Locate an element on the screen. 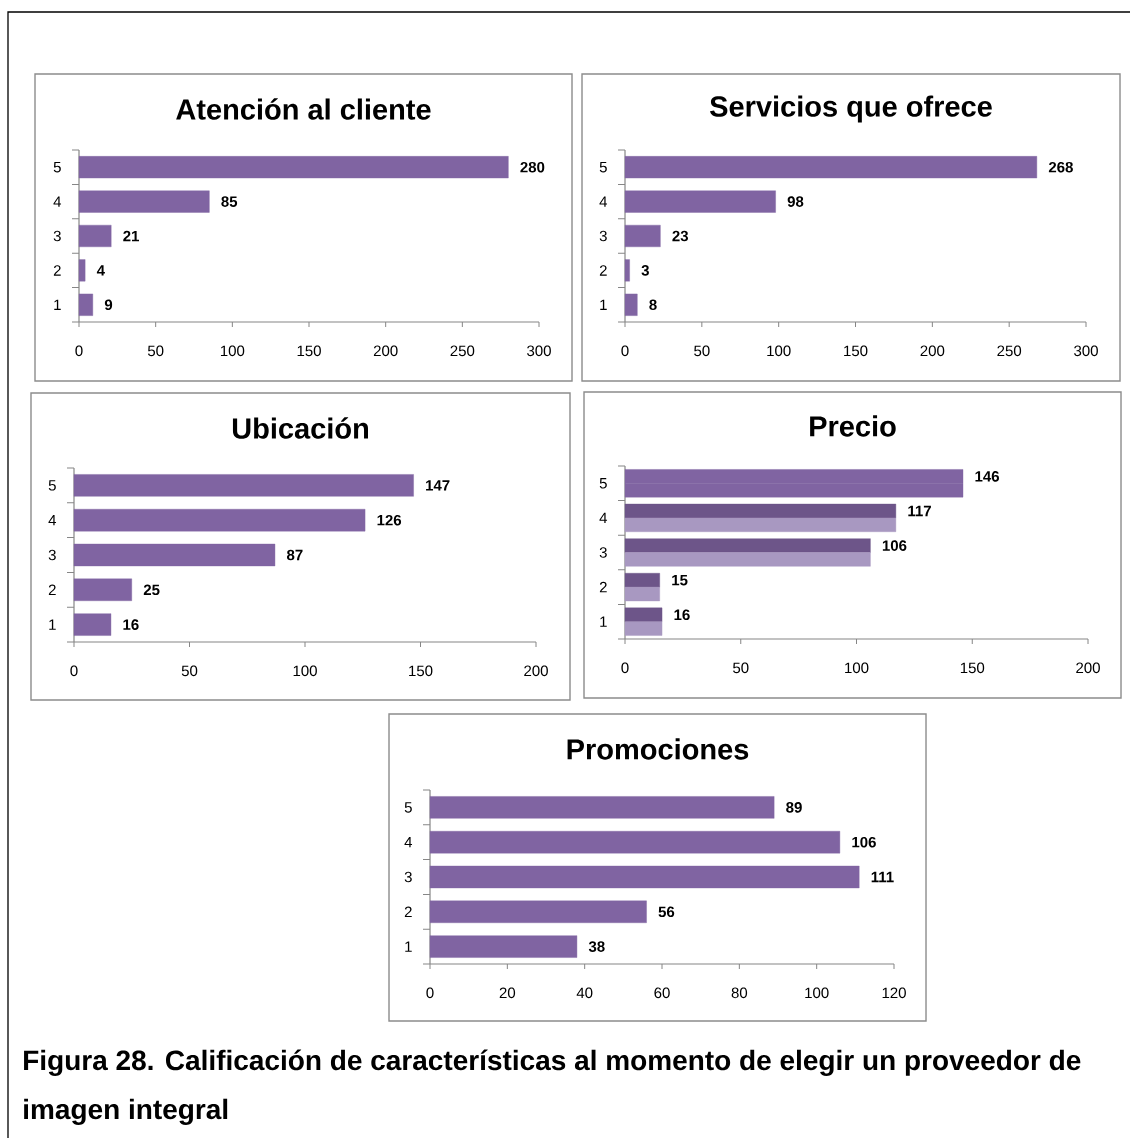 Image resolution: width=1130 pixels, height=1138 pixels. data-label: 4 is located at coordinates (100, 270).